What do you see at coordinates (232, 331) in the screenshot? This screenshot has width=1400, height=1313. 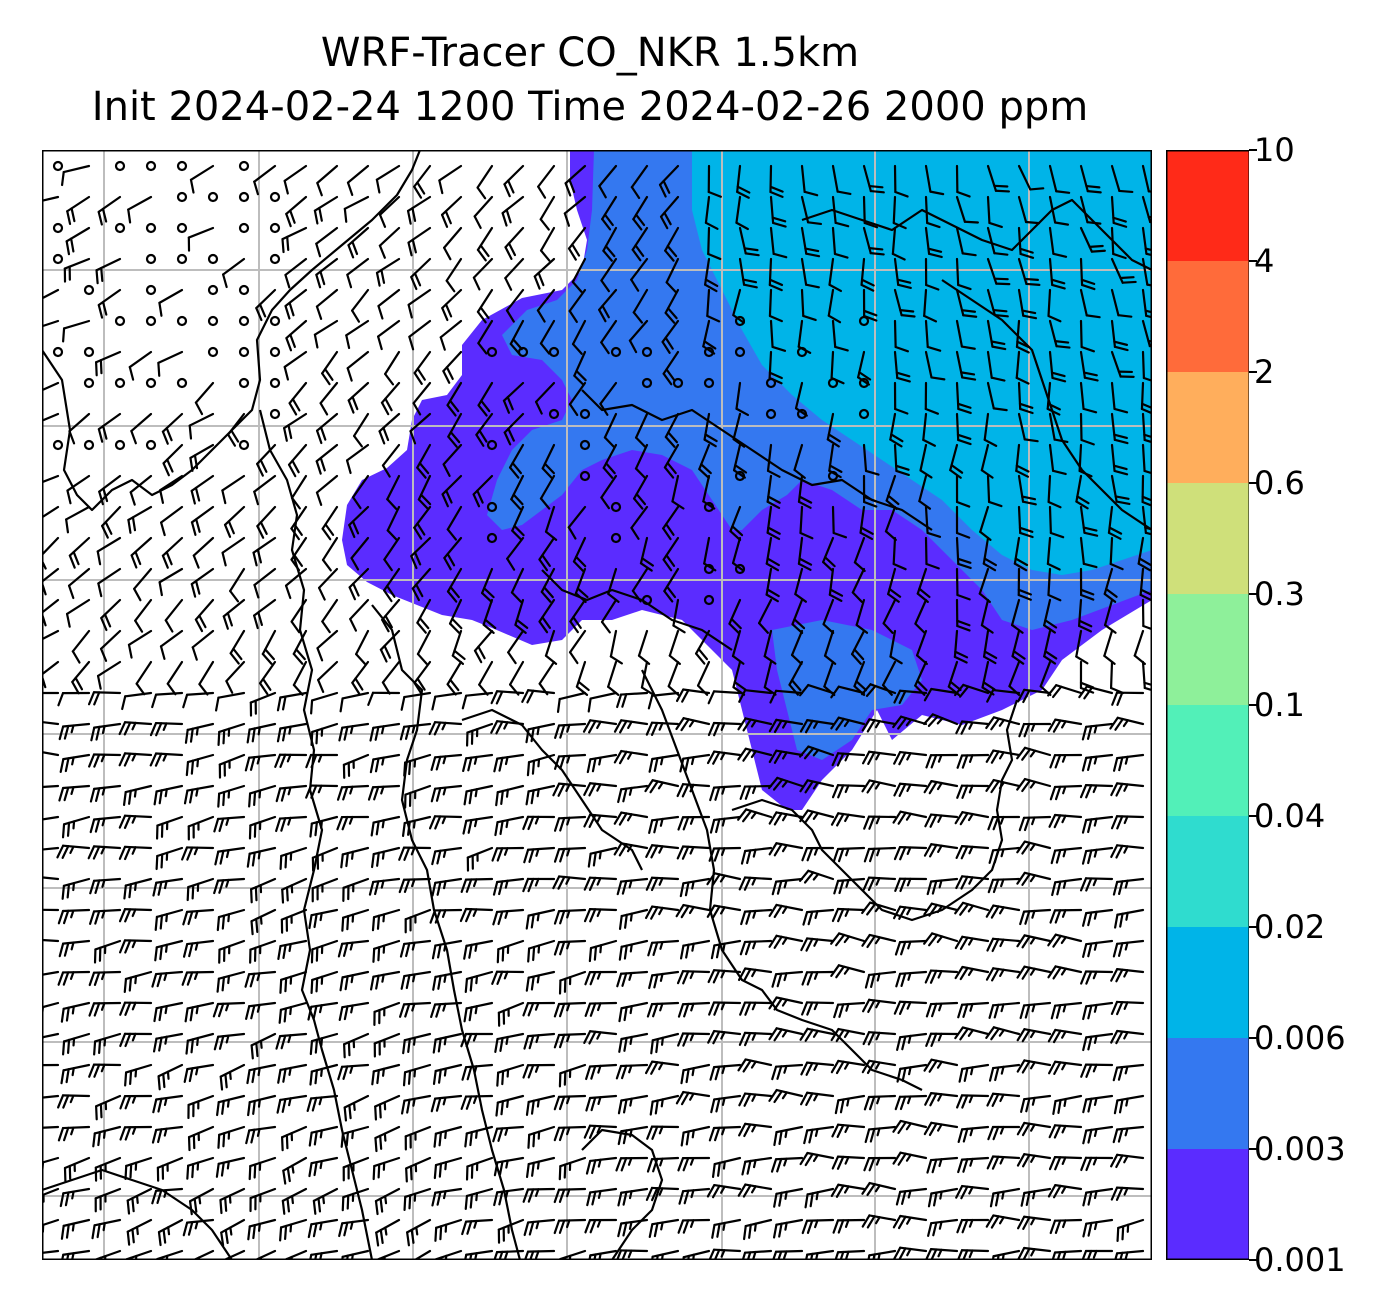 I see `coastline-west` at bounding box center [232, 331].